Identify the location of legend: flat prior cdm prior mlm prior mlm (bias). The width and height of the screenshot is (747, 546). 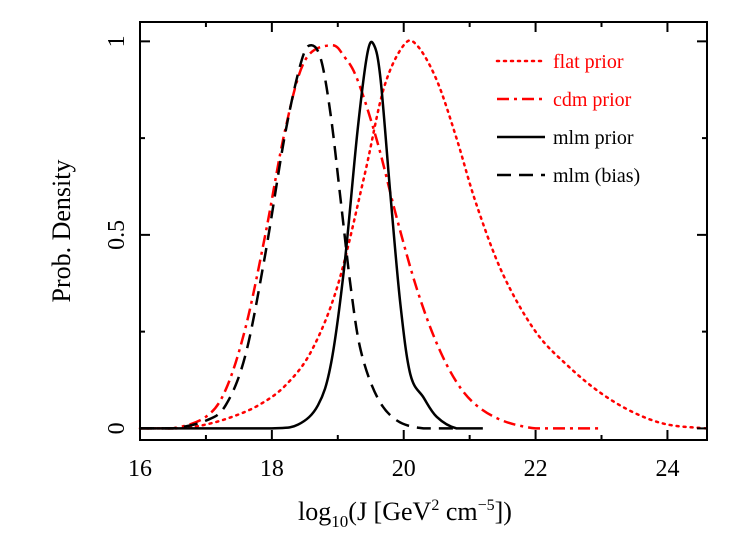
(567, 119).